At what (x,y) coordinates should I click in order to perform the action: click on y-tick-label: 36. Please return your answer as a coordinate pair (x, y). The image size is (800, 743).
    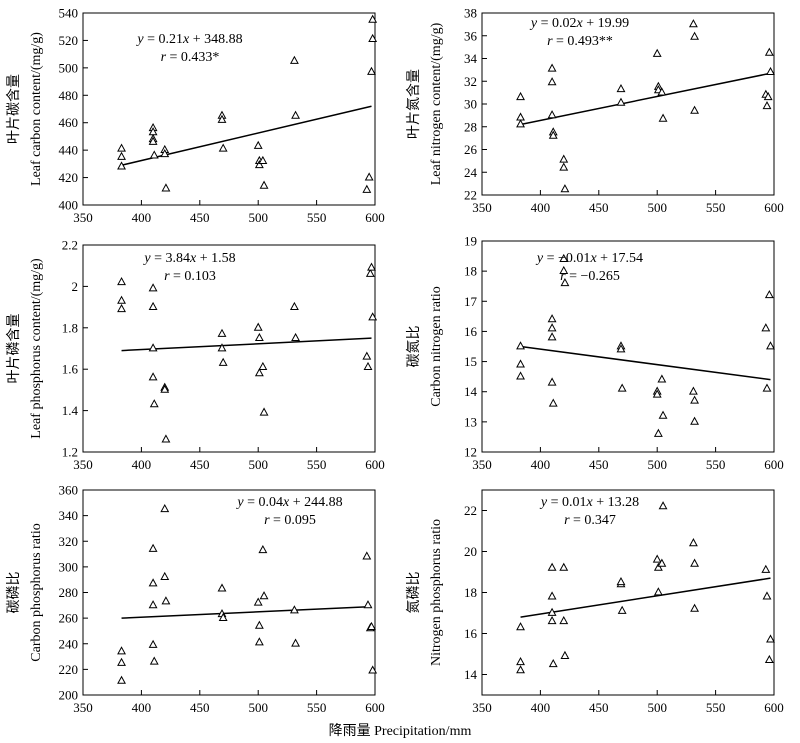
    Looking at the image, I should click on (471, 35).